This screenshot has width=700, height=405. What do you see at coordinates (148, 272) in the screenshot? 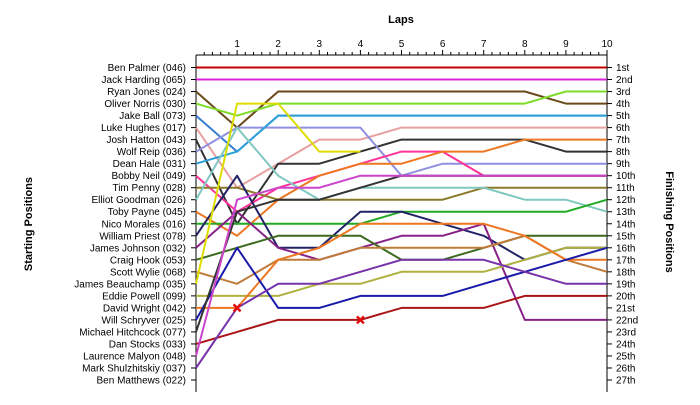
I see `driver-label: Scott Wylie (068)` at bounding box center [148, 272].